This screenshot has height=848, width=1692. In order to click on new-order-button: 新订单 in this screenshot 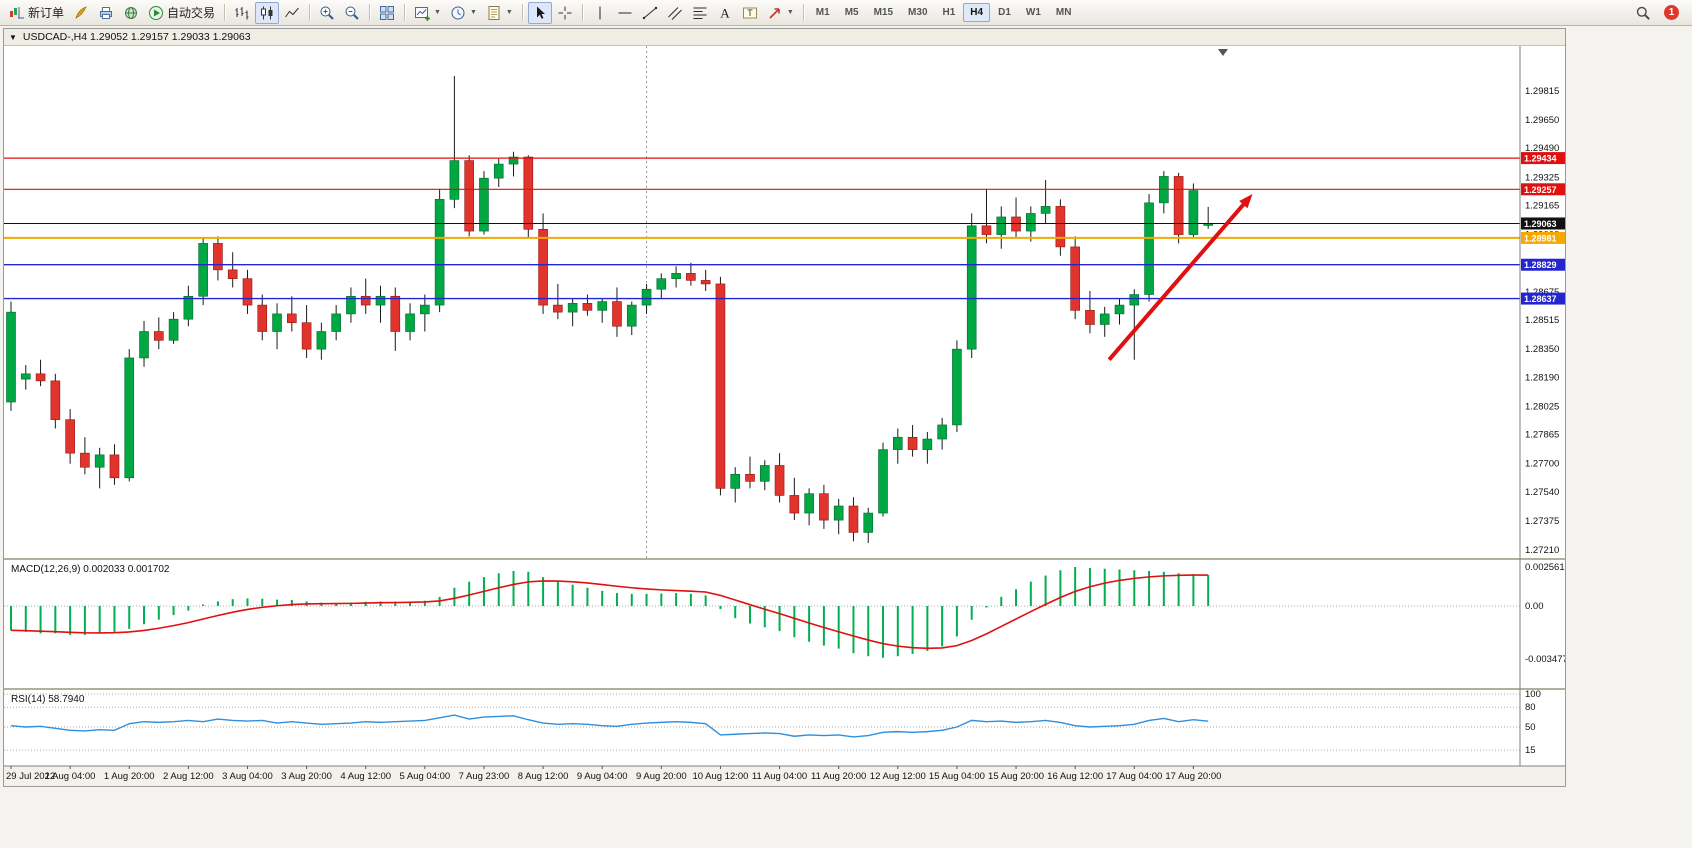, I will do `click(36, 13)`.